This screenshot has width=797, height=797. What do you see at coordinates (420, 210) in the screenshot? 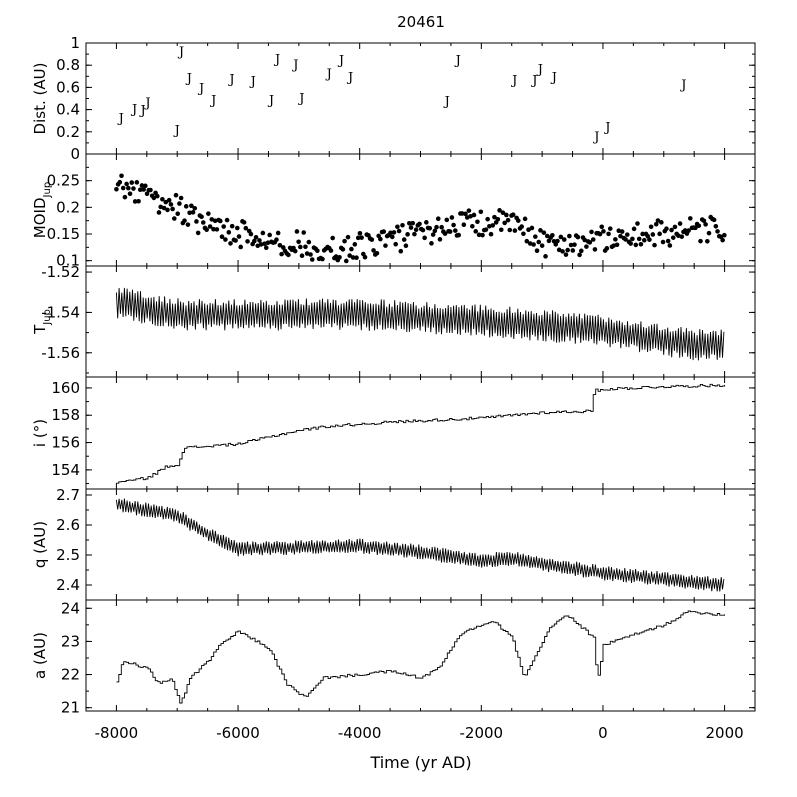
I see `panel-frame` at bounding box center [420, 210].